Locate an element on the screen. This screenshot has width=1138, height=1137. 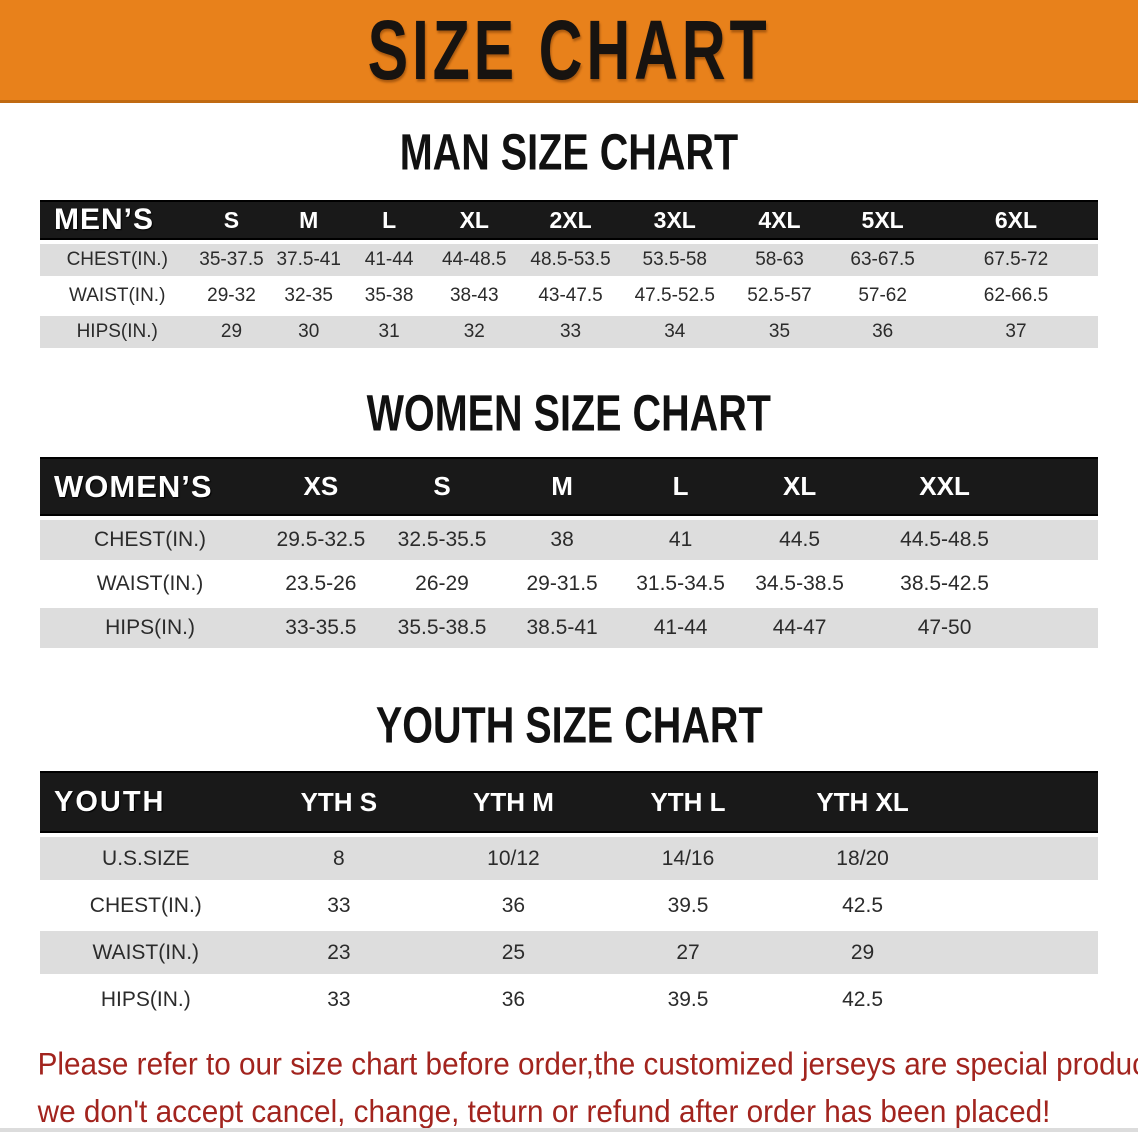
table-header-label: YOUTH is located at coordinates (146, 802).